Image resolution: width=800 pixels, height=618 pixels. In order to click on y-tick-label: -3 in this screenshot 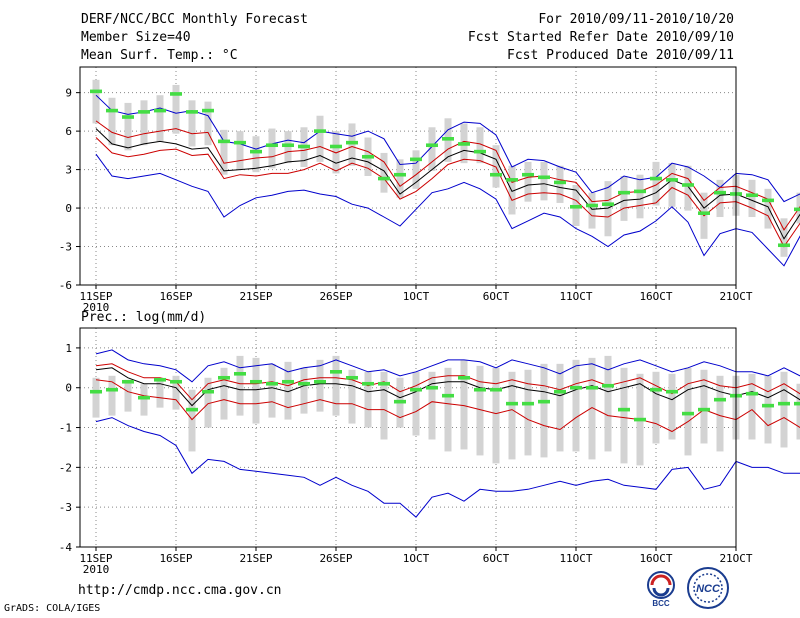, I will do `click(65, 507)`.